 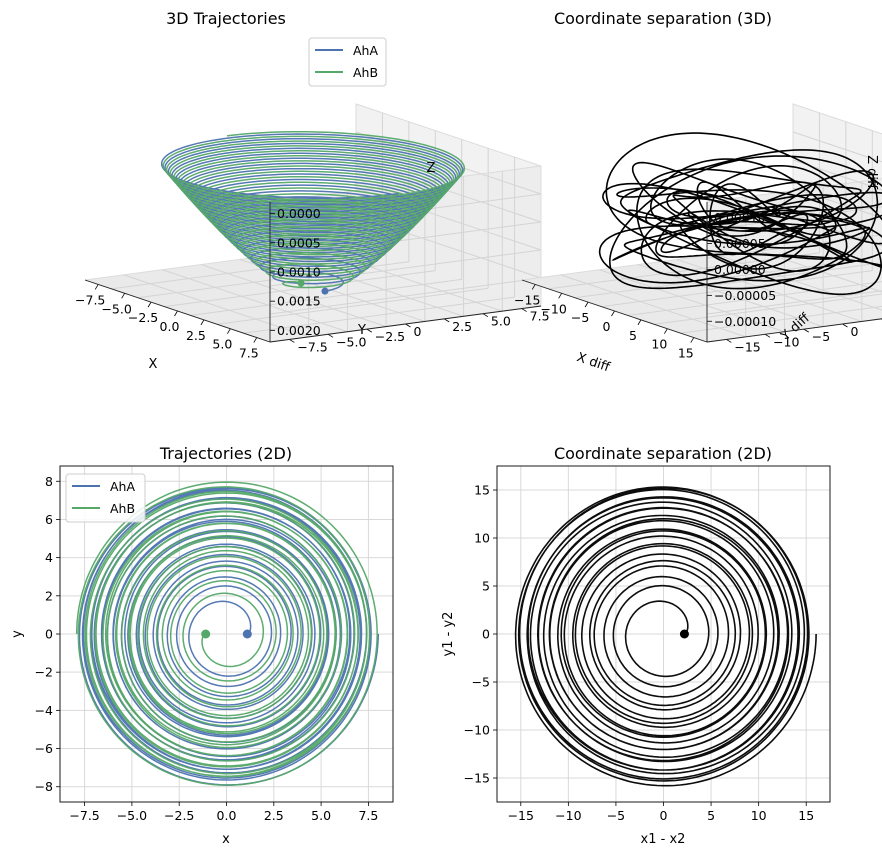 I want to click on legend-label: AhB, so click(x=122, y=508).